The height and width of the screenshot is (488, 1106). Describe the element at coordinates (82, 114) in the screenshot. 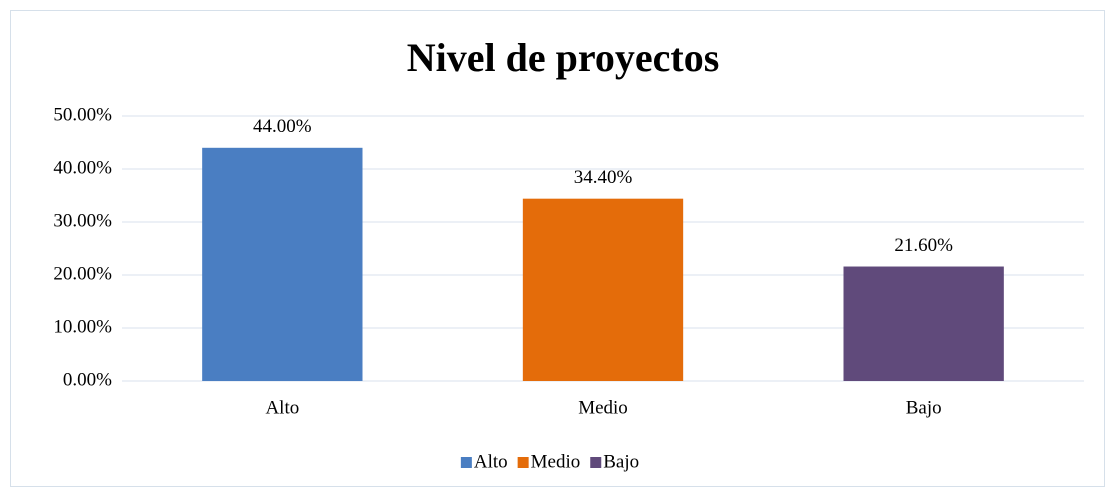

I see `y-tick-label: 50.00%` at that location.